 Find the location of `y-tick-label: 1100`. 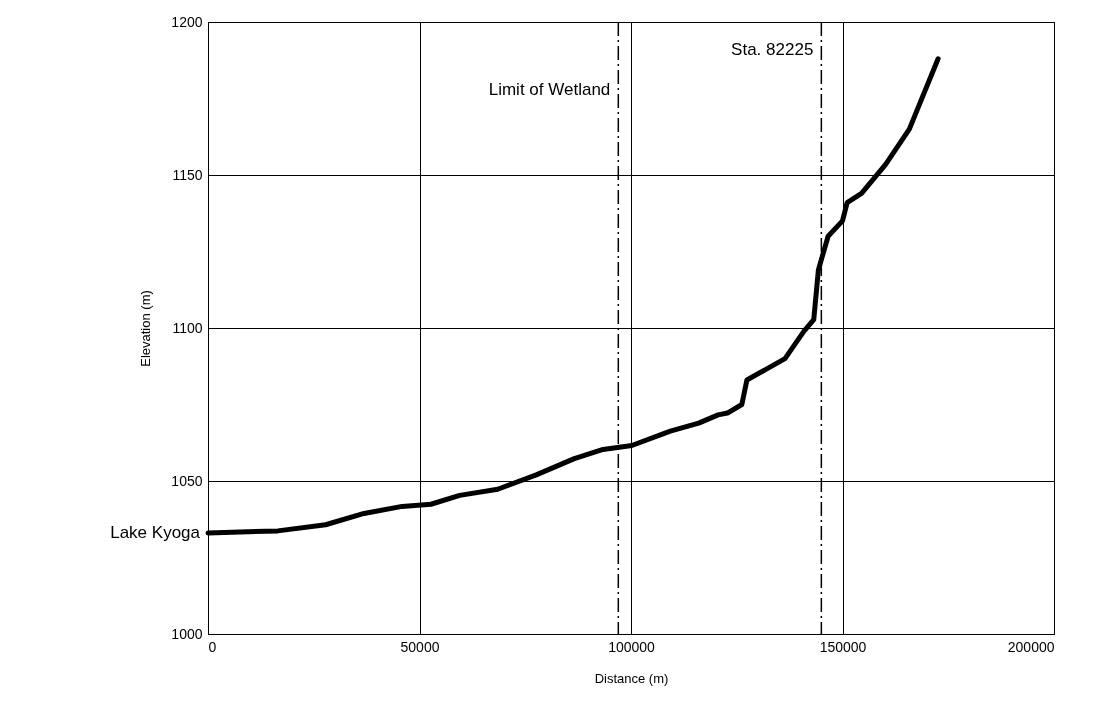

y-tick-label: 1100 is located at coordinates (187, 327).